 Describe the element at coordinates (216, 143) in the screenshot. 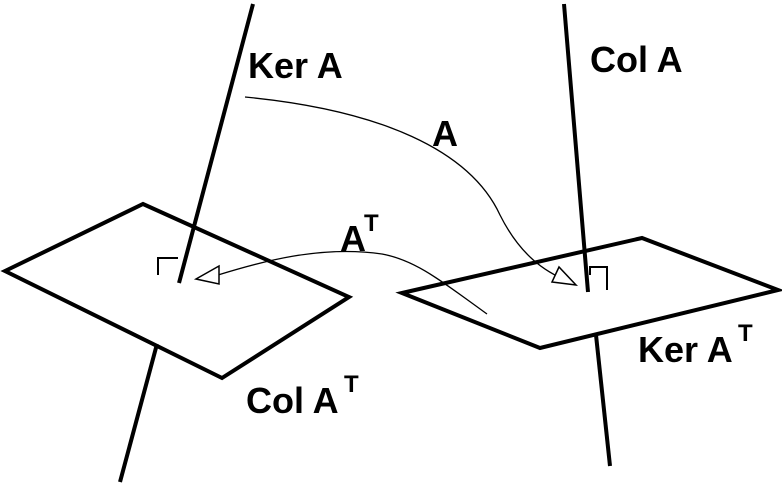

I see `ker-a-line-upper` at that location.